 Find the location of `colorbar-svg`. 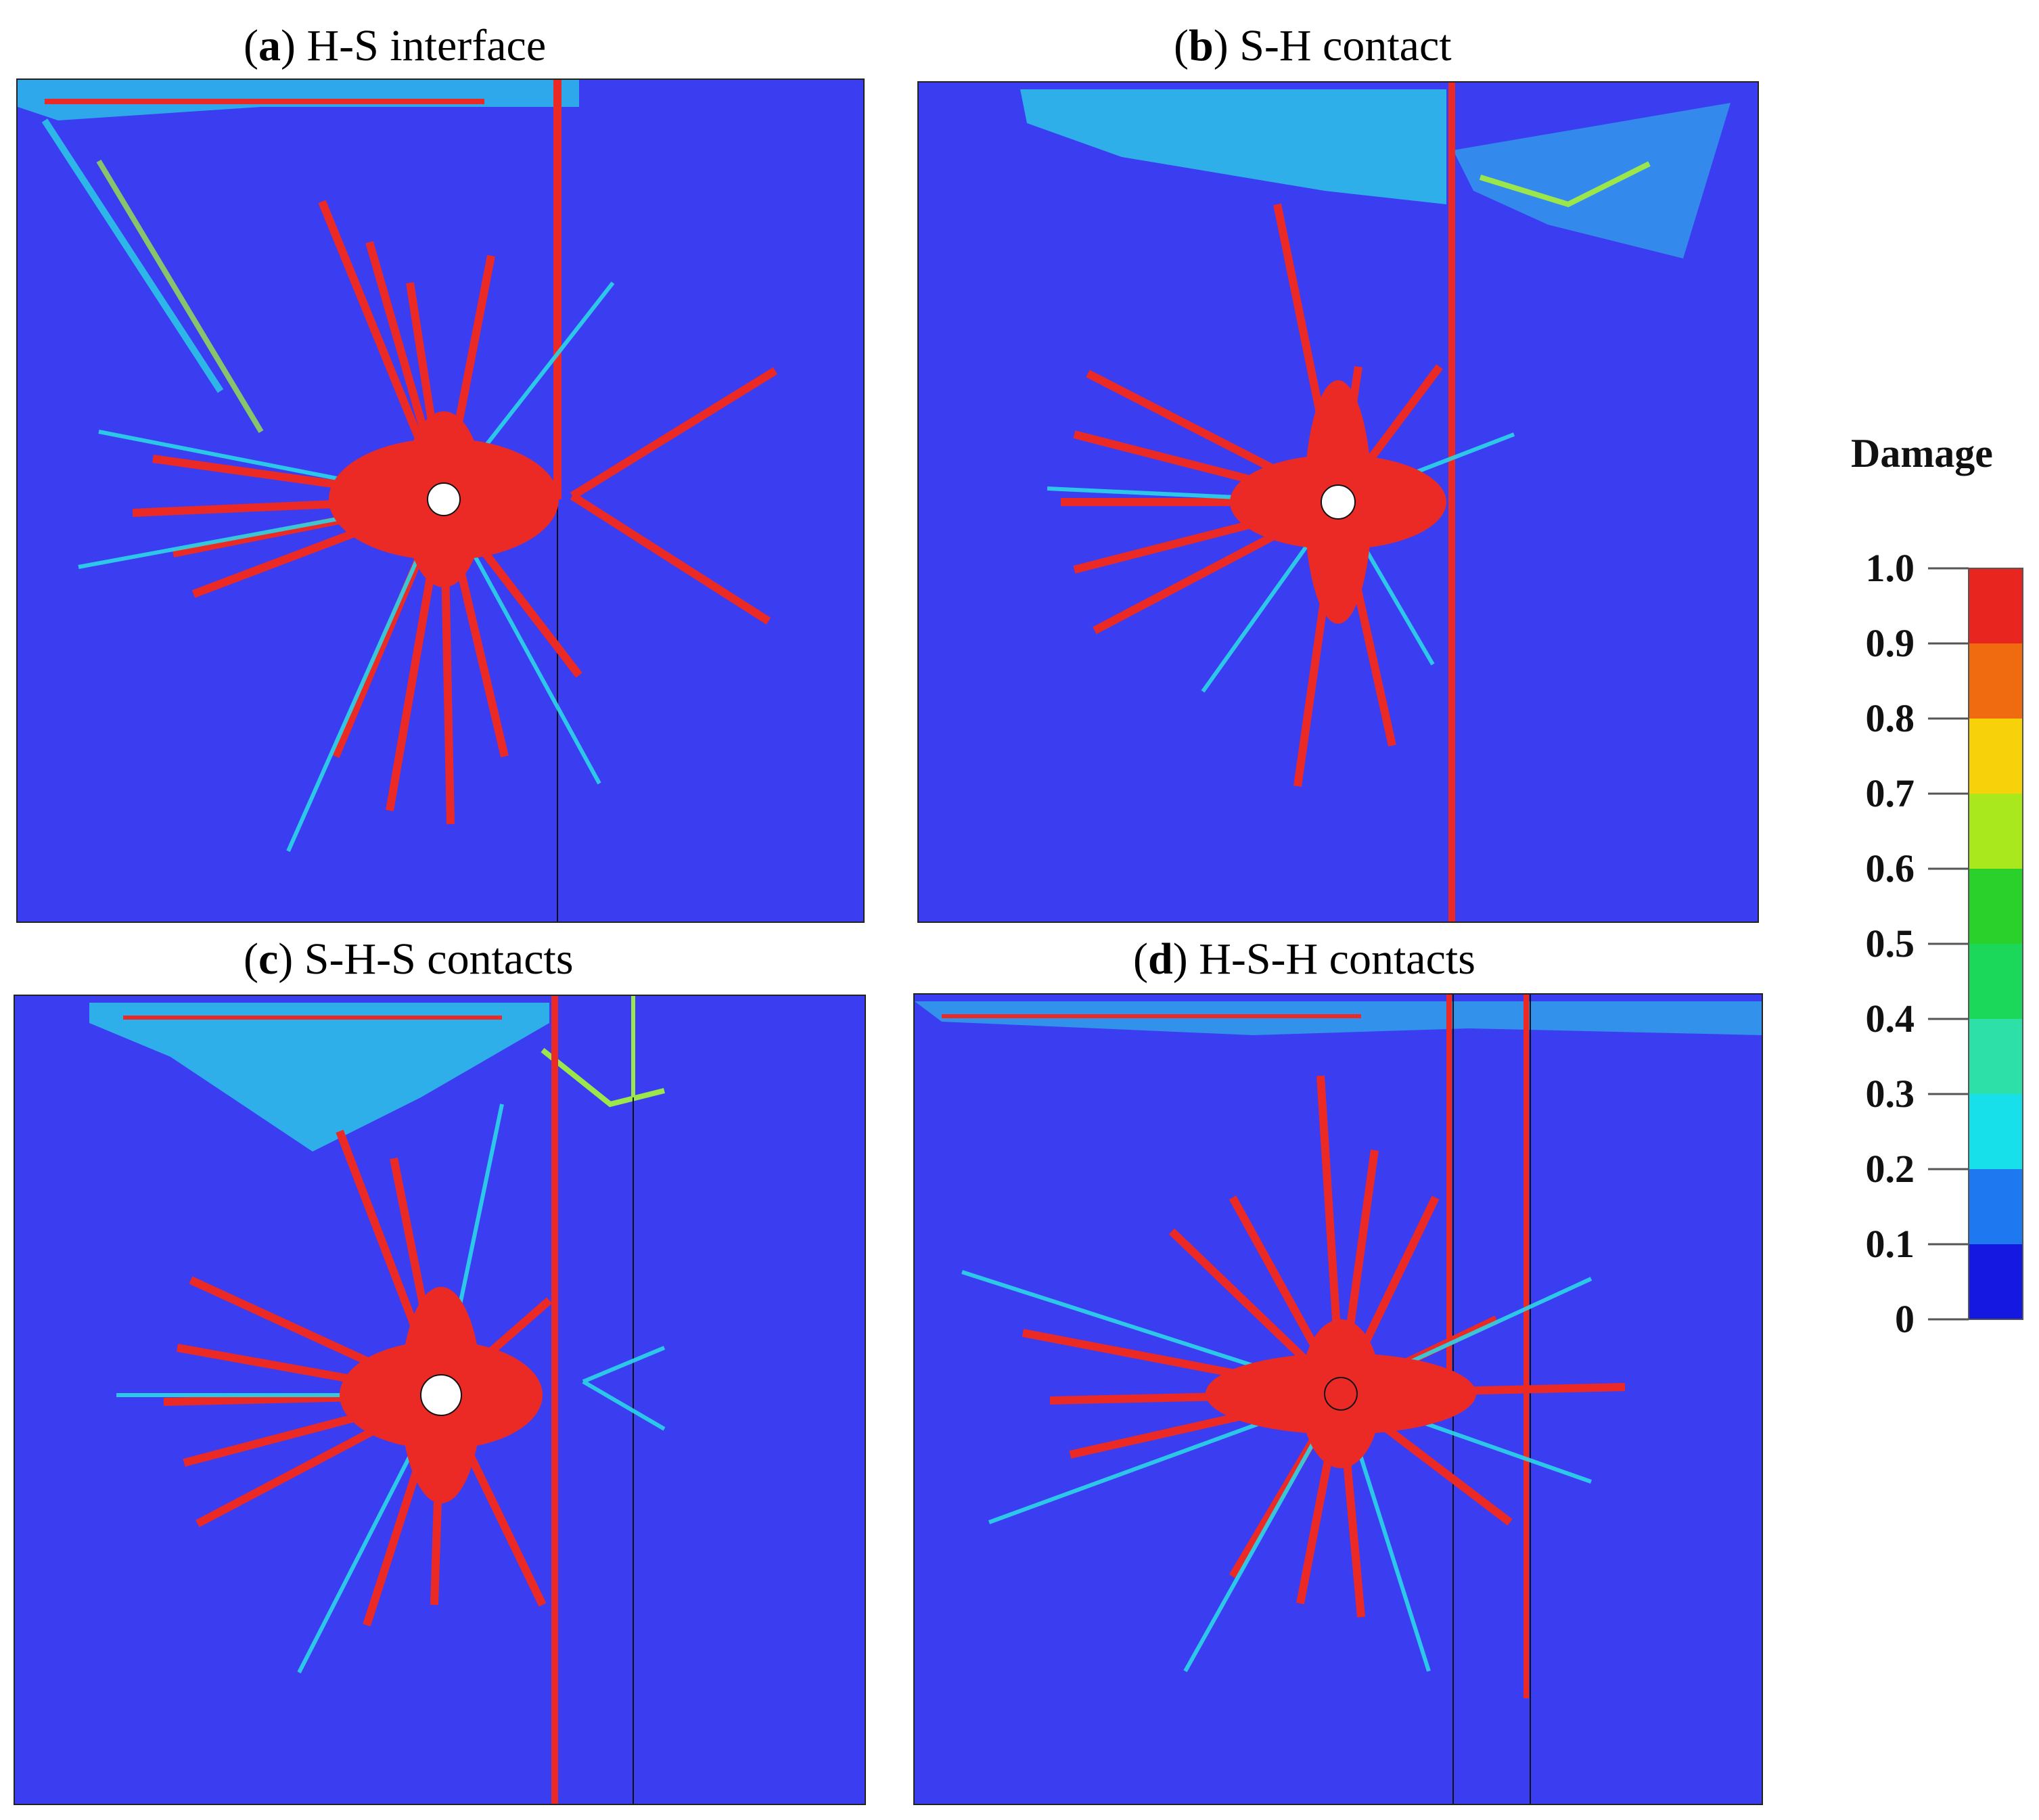

colorbar-svg is located at coordinates (1975, 944).